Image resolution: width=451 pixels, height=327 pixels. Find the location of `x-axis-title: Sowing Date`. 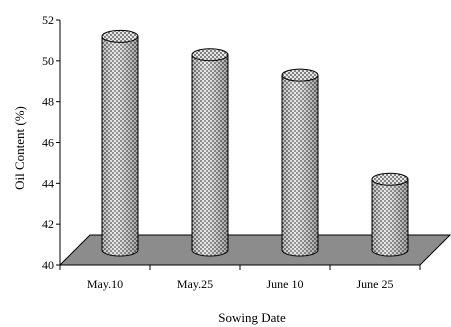

x-axis-title: Sowing Date is located at coordinates (252, 317).